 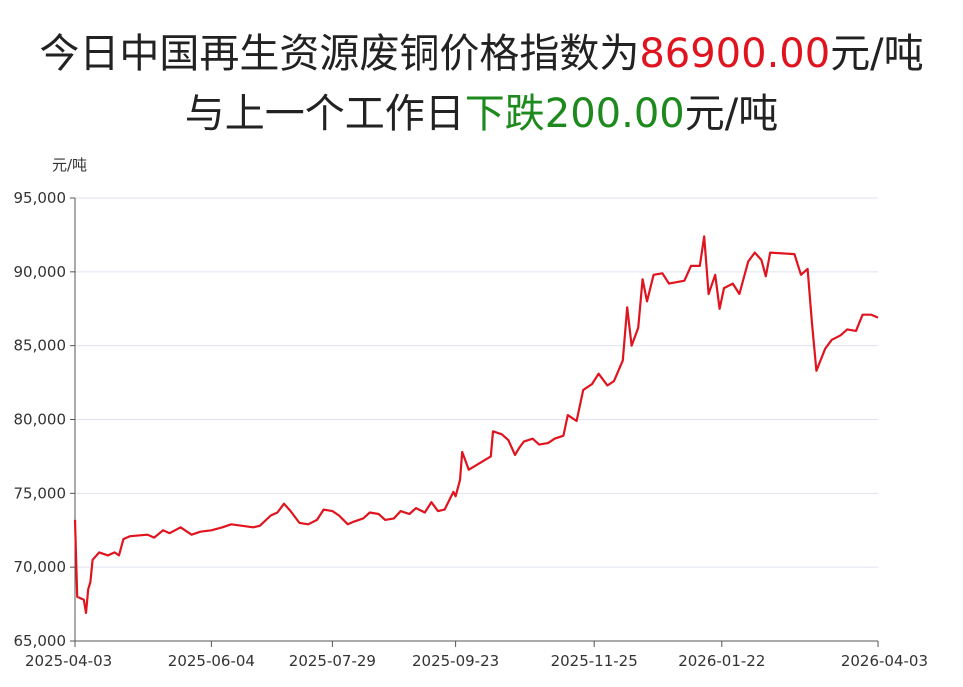 I want to click on x-tick-label: 2025-07-29, so click(x=332, y=661).